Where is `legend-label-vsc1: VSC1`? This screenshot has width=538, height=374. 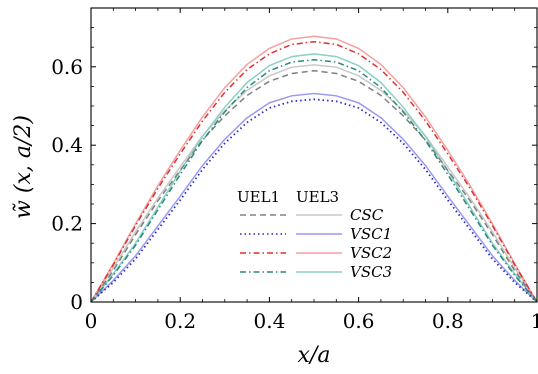
legend-label-vsc1: VSC1 is located at coordinates (371, 234).